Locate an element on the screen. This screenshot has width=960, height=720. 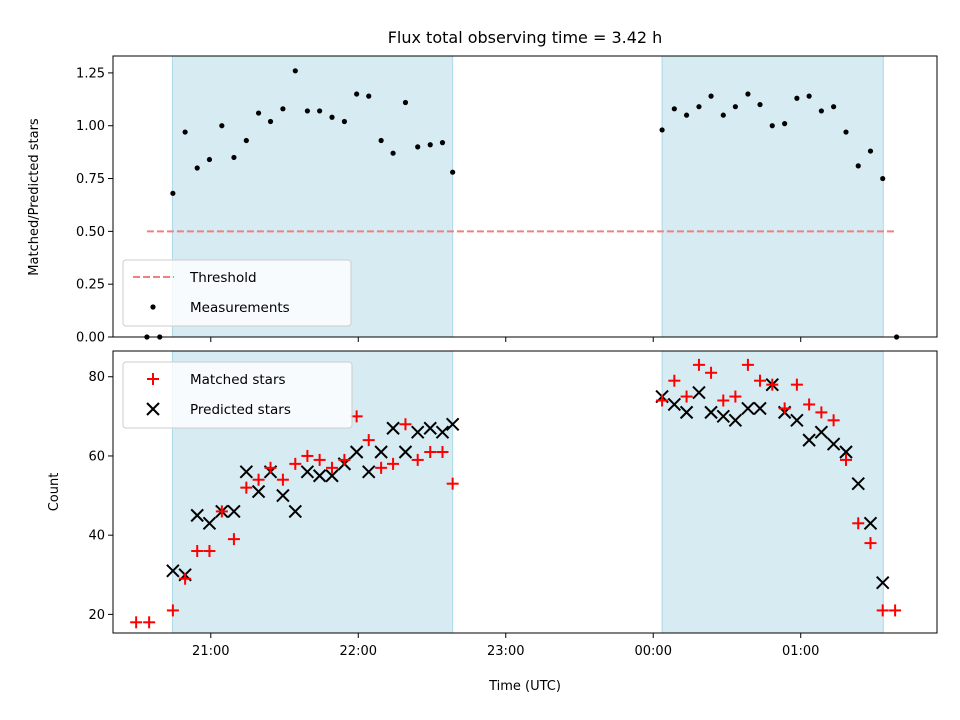
legend-threshold-label: Threshold is located at coordinates (223, 278).